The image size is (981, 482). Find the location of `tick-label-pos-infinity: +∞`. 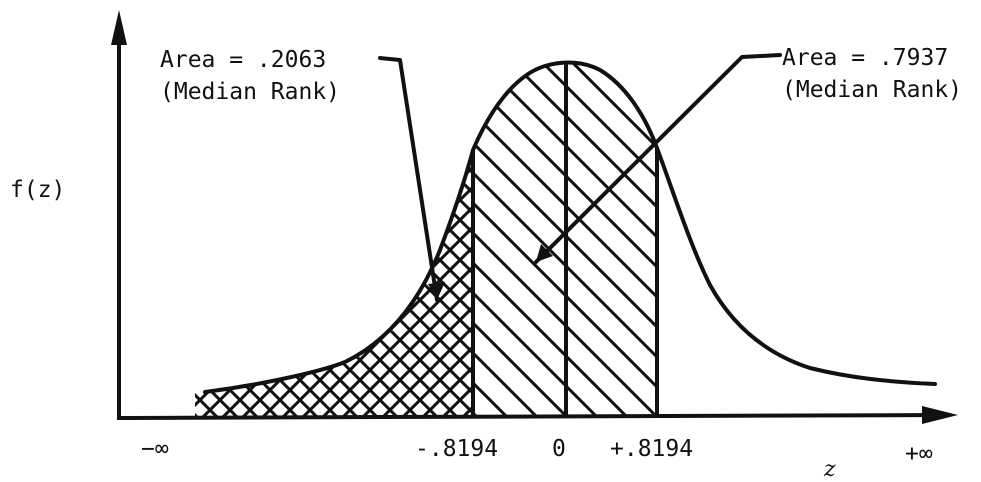

tick-label-pos-infinity: +∞ is located at coordinates (919, 454).